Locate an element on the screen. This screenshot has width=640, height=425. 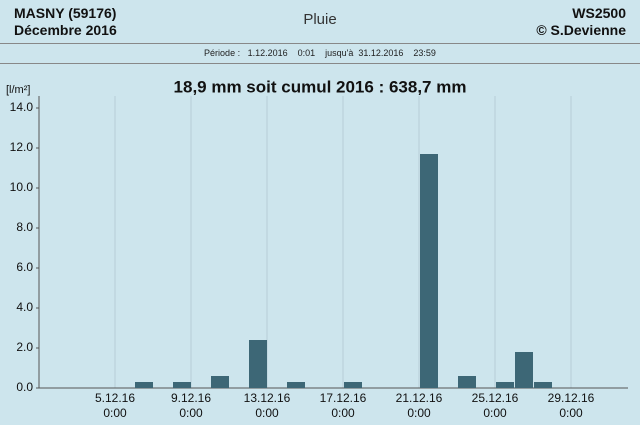
station: MASNY (59176) is located at coordinates (65, 13).